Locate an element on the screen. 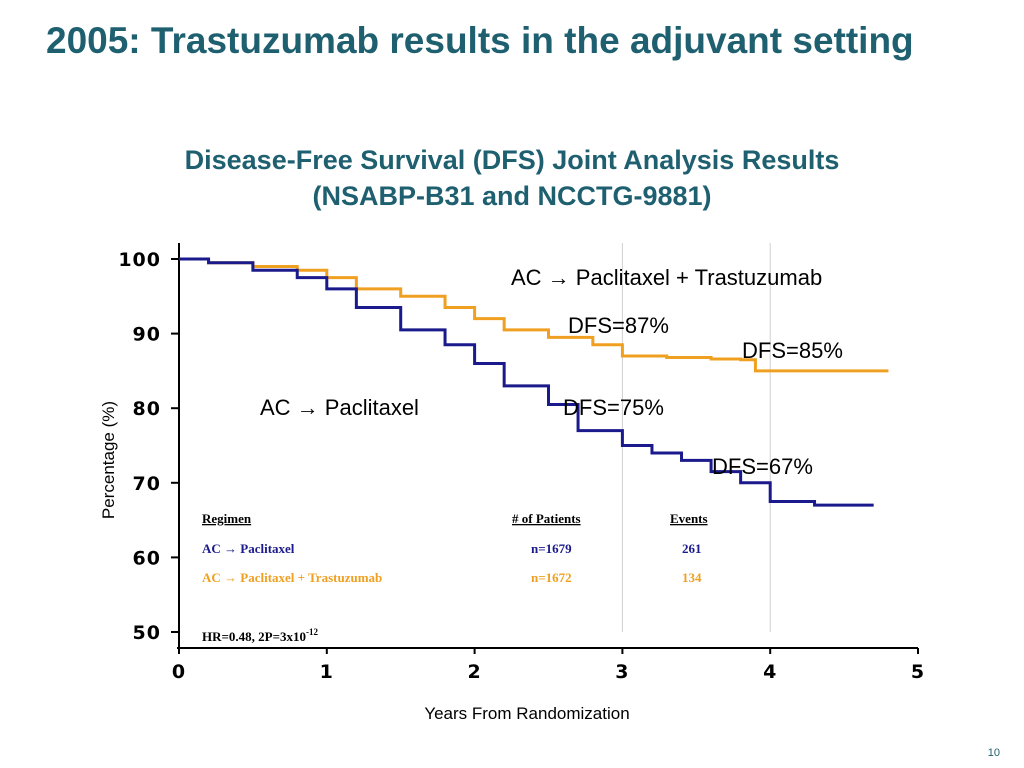 This screenshot has height=768, width=1024. y-tick-label: 70 is located at coordinates (147, 484).